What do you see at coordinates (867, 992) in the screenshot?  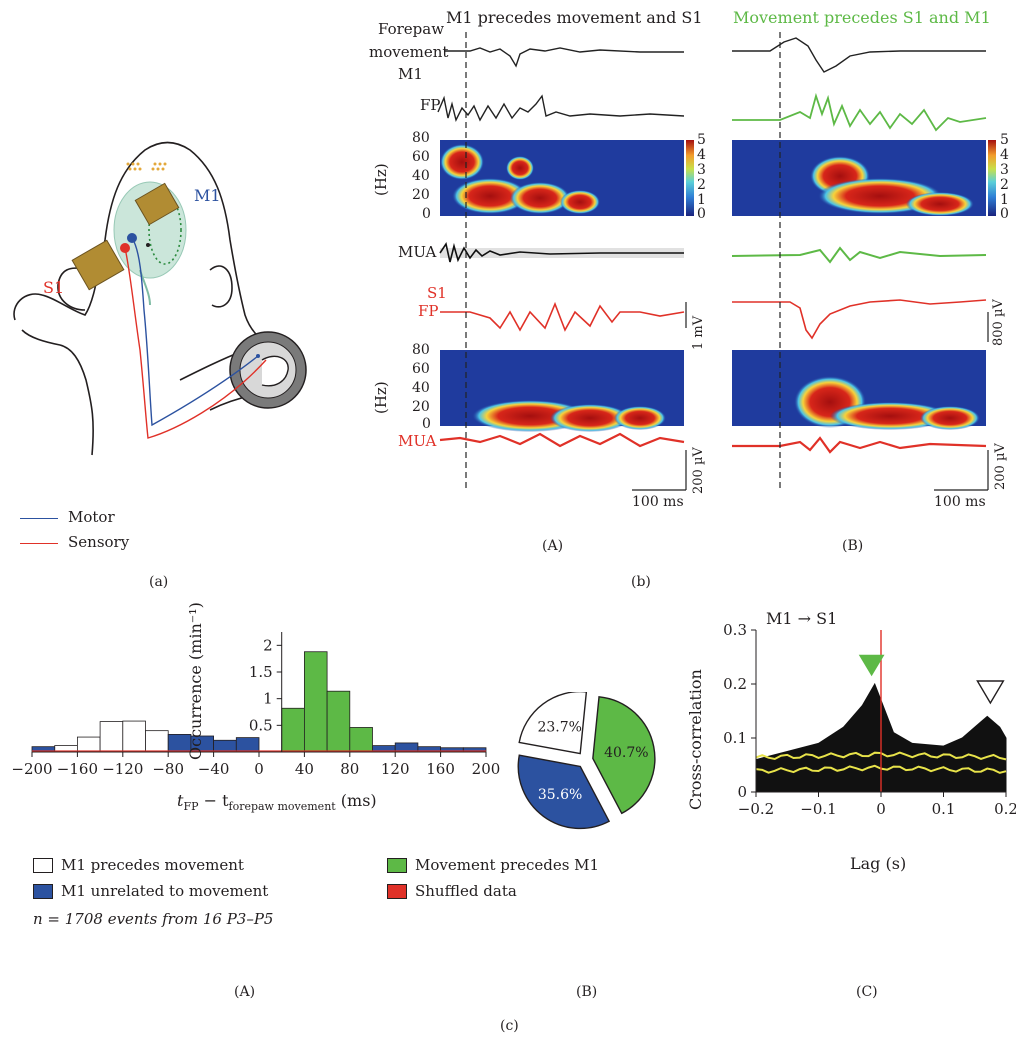 I see `panel-c-sub-c: (C)` at bounding box center [867, 992].